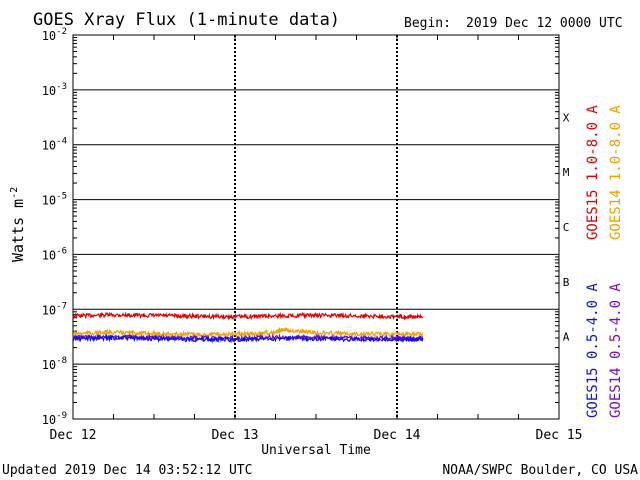 This screenshot has width=640, height=480. What do you see at coordinates (18, 224) in the screenshot?
I see `y-axis-label: Watts m-2` at bounding box center [18, 224].